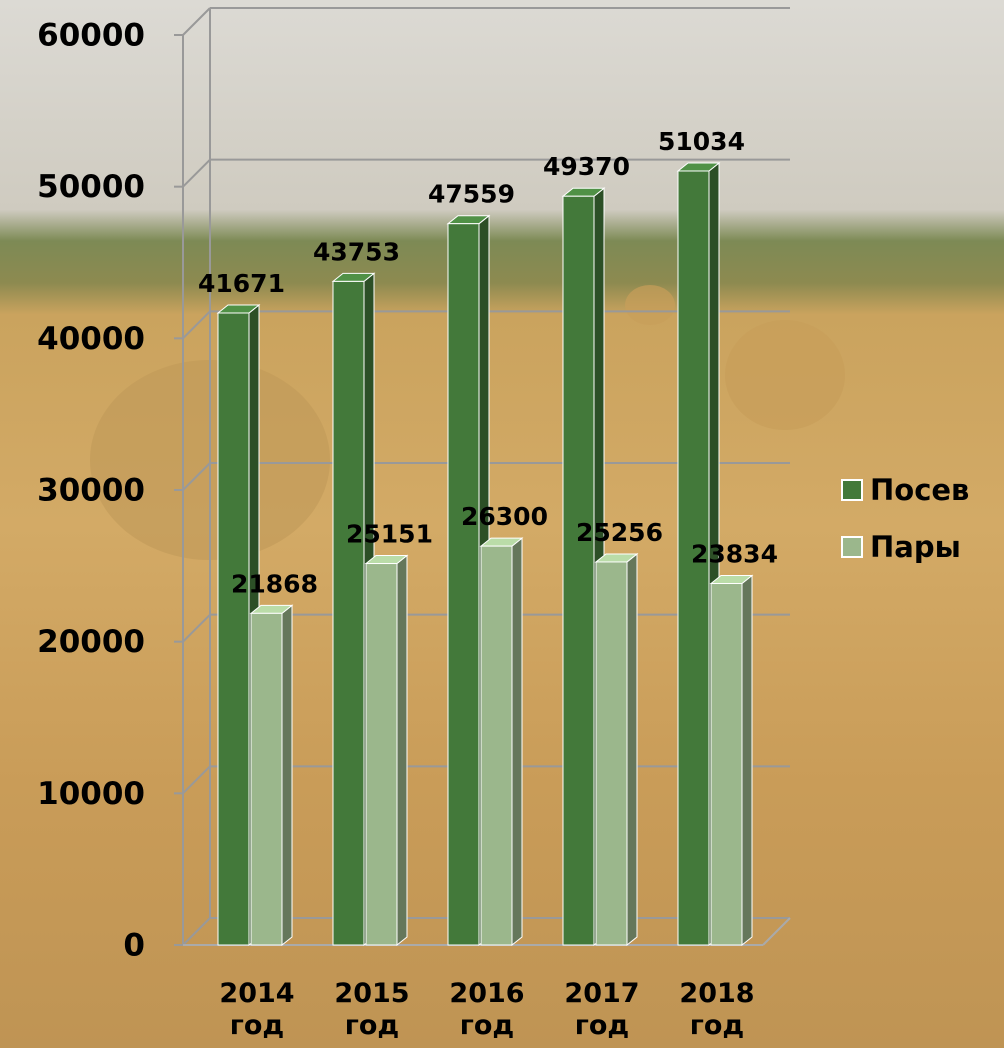 This screenshot has height=1048, width=1004. Describe the element at coordinates (91, 642) in the screenshot. I see `y-tick-label: 20000` at that location.